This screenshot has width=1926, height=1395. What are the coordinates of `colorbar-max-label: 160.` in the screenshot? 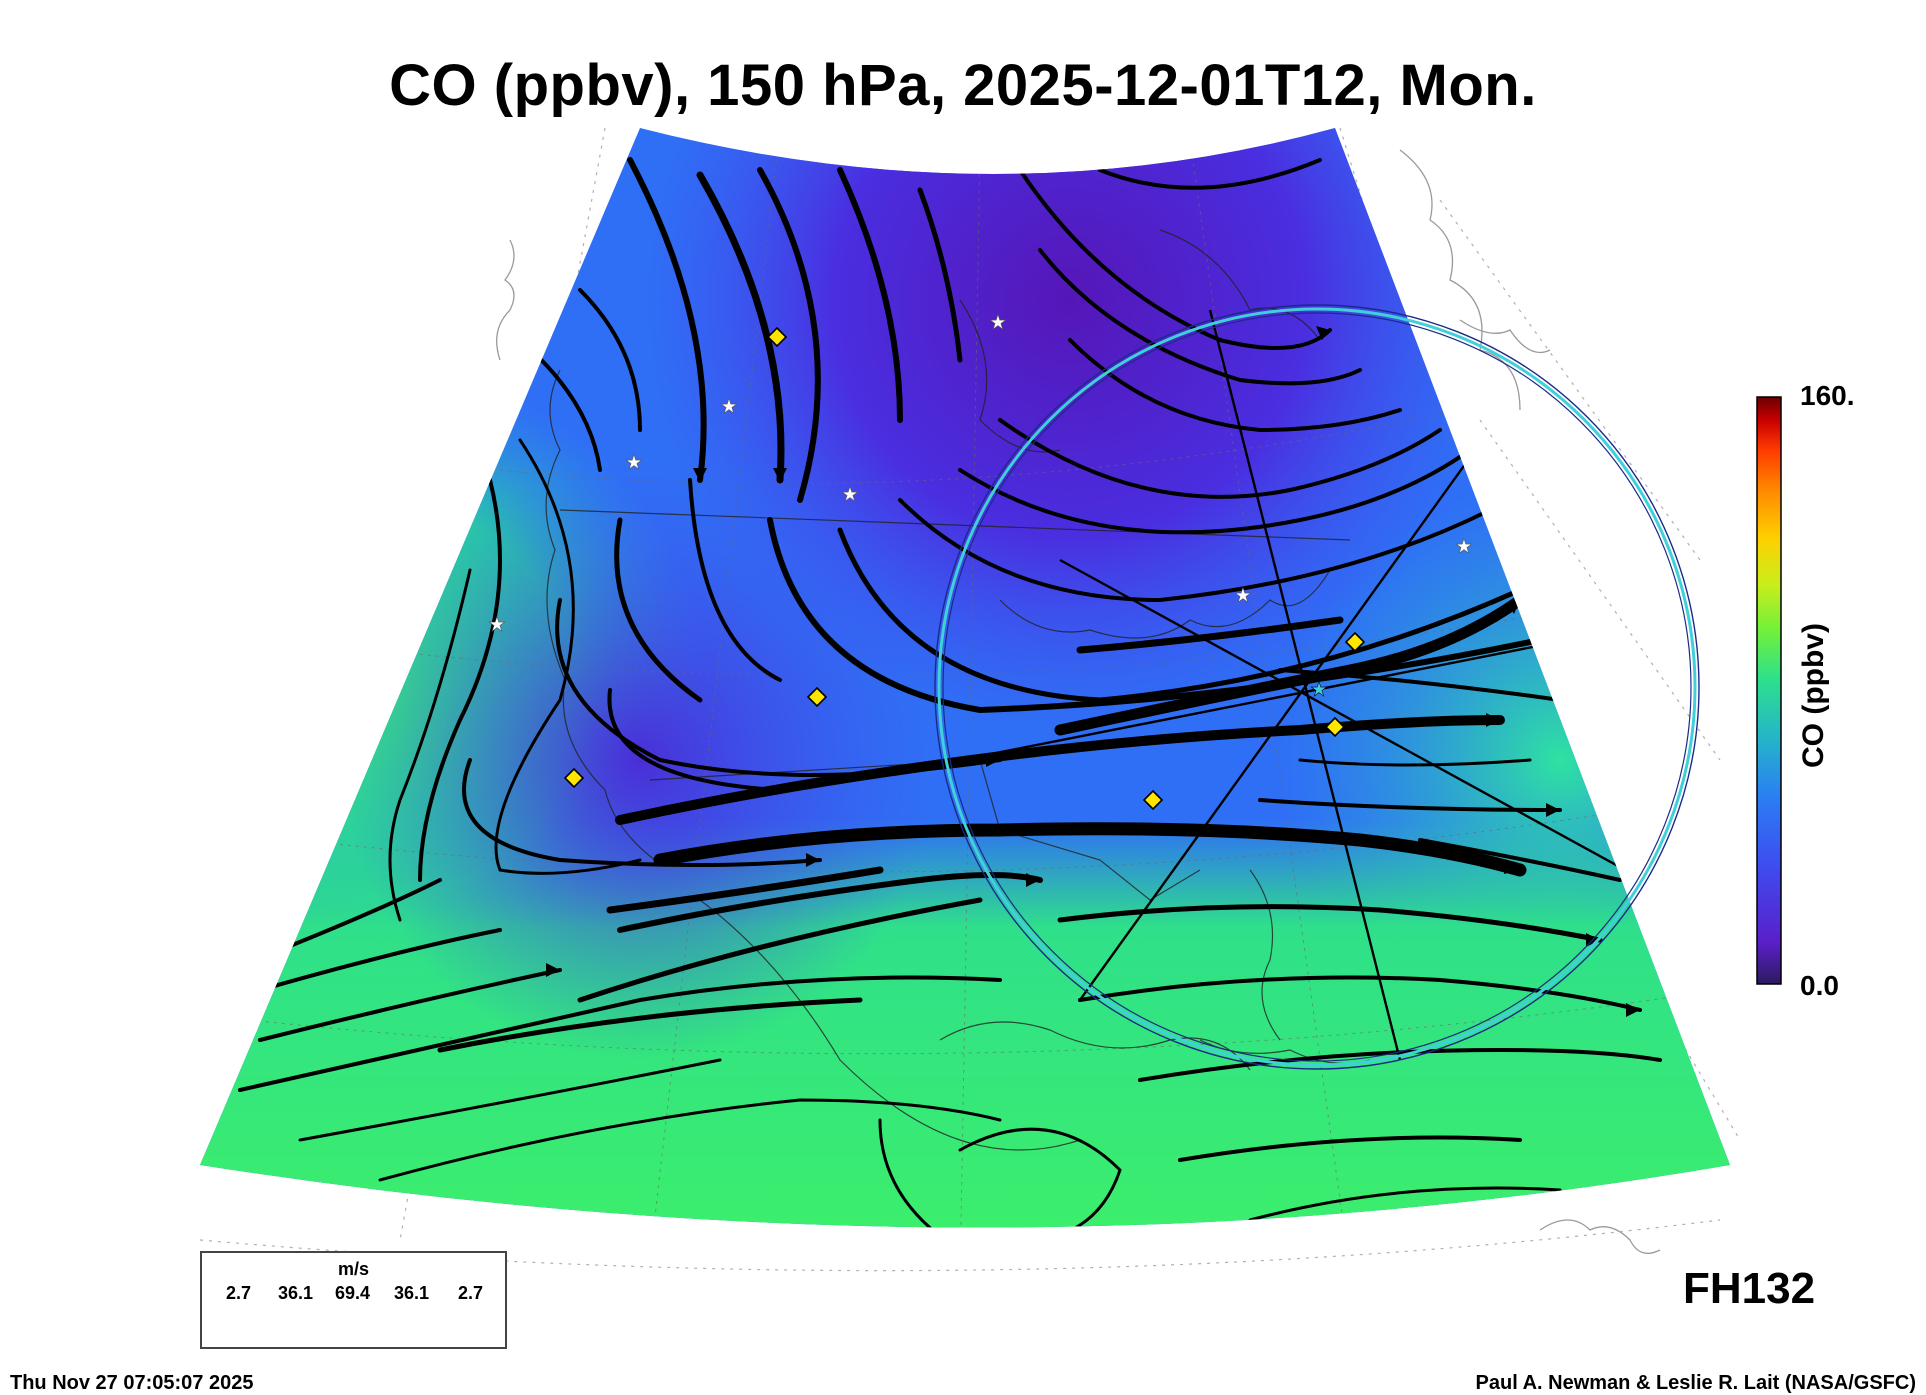 It's located at (1827, 395).